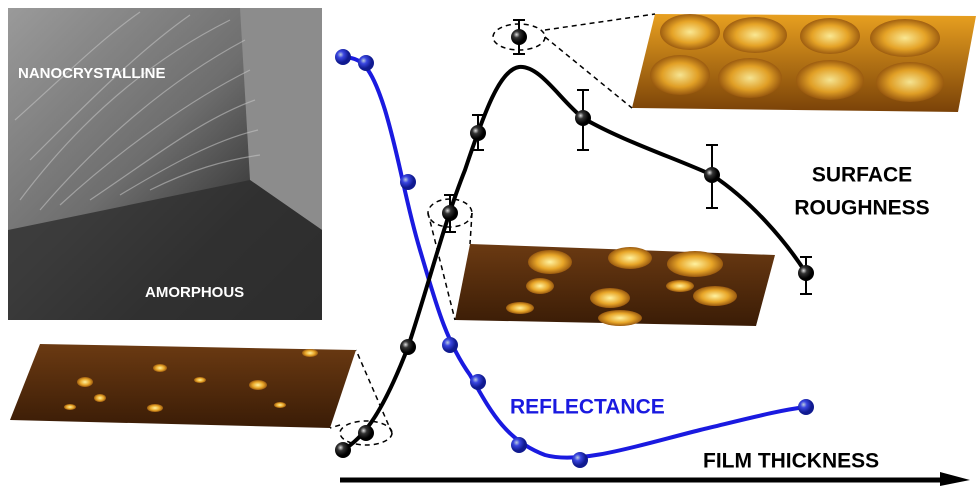 The height and width of the screenshot is (486, 976). What do you see at coordinates (791, 461) in the screenshot?
I see `axis-label: FILM THICKNESS` at bounding box center [791, 461].